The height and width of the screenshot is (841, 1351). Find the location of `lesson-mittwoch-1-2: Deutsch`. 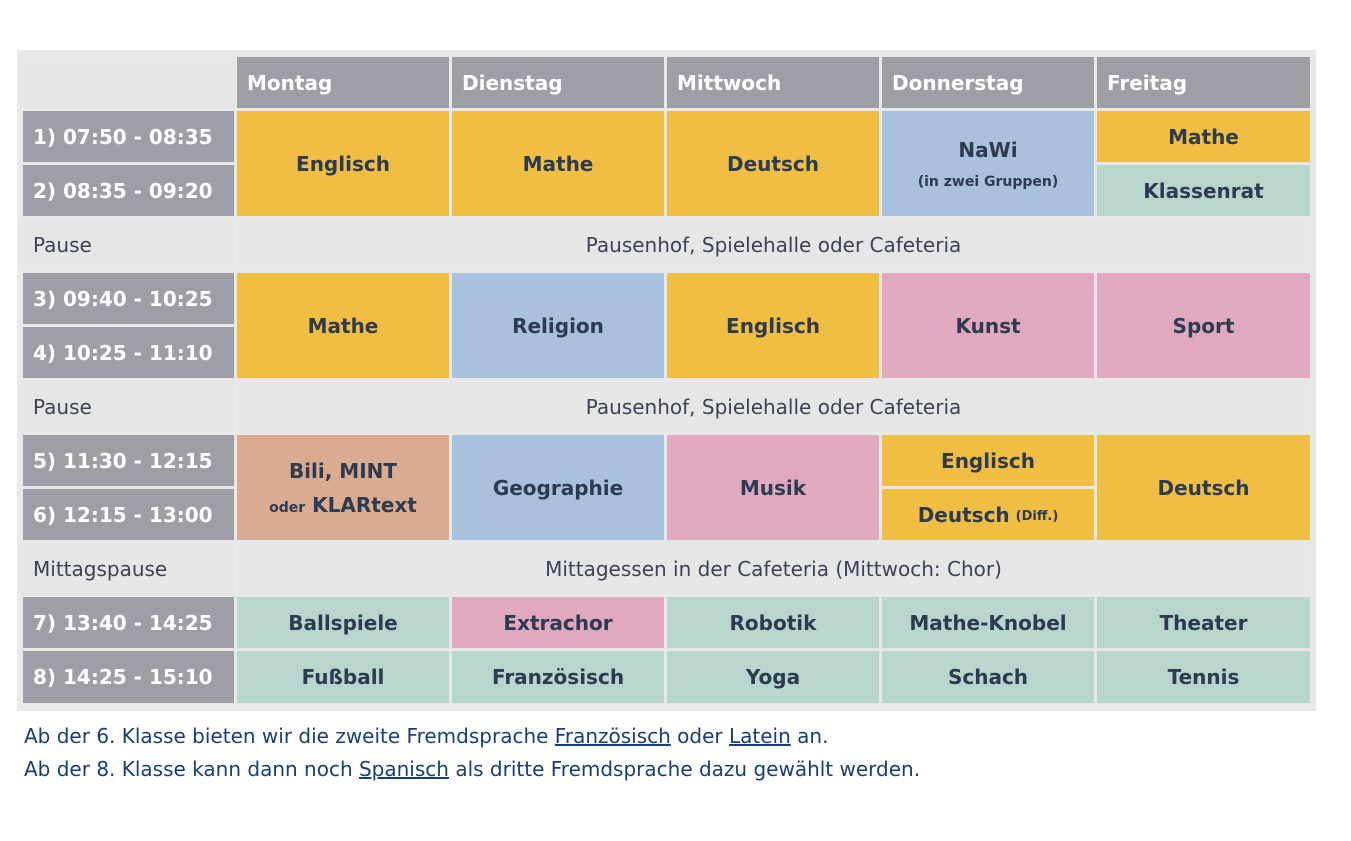

lesson-mittwoch-1-2: Deutsch is located at coordinates (773, 163).